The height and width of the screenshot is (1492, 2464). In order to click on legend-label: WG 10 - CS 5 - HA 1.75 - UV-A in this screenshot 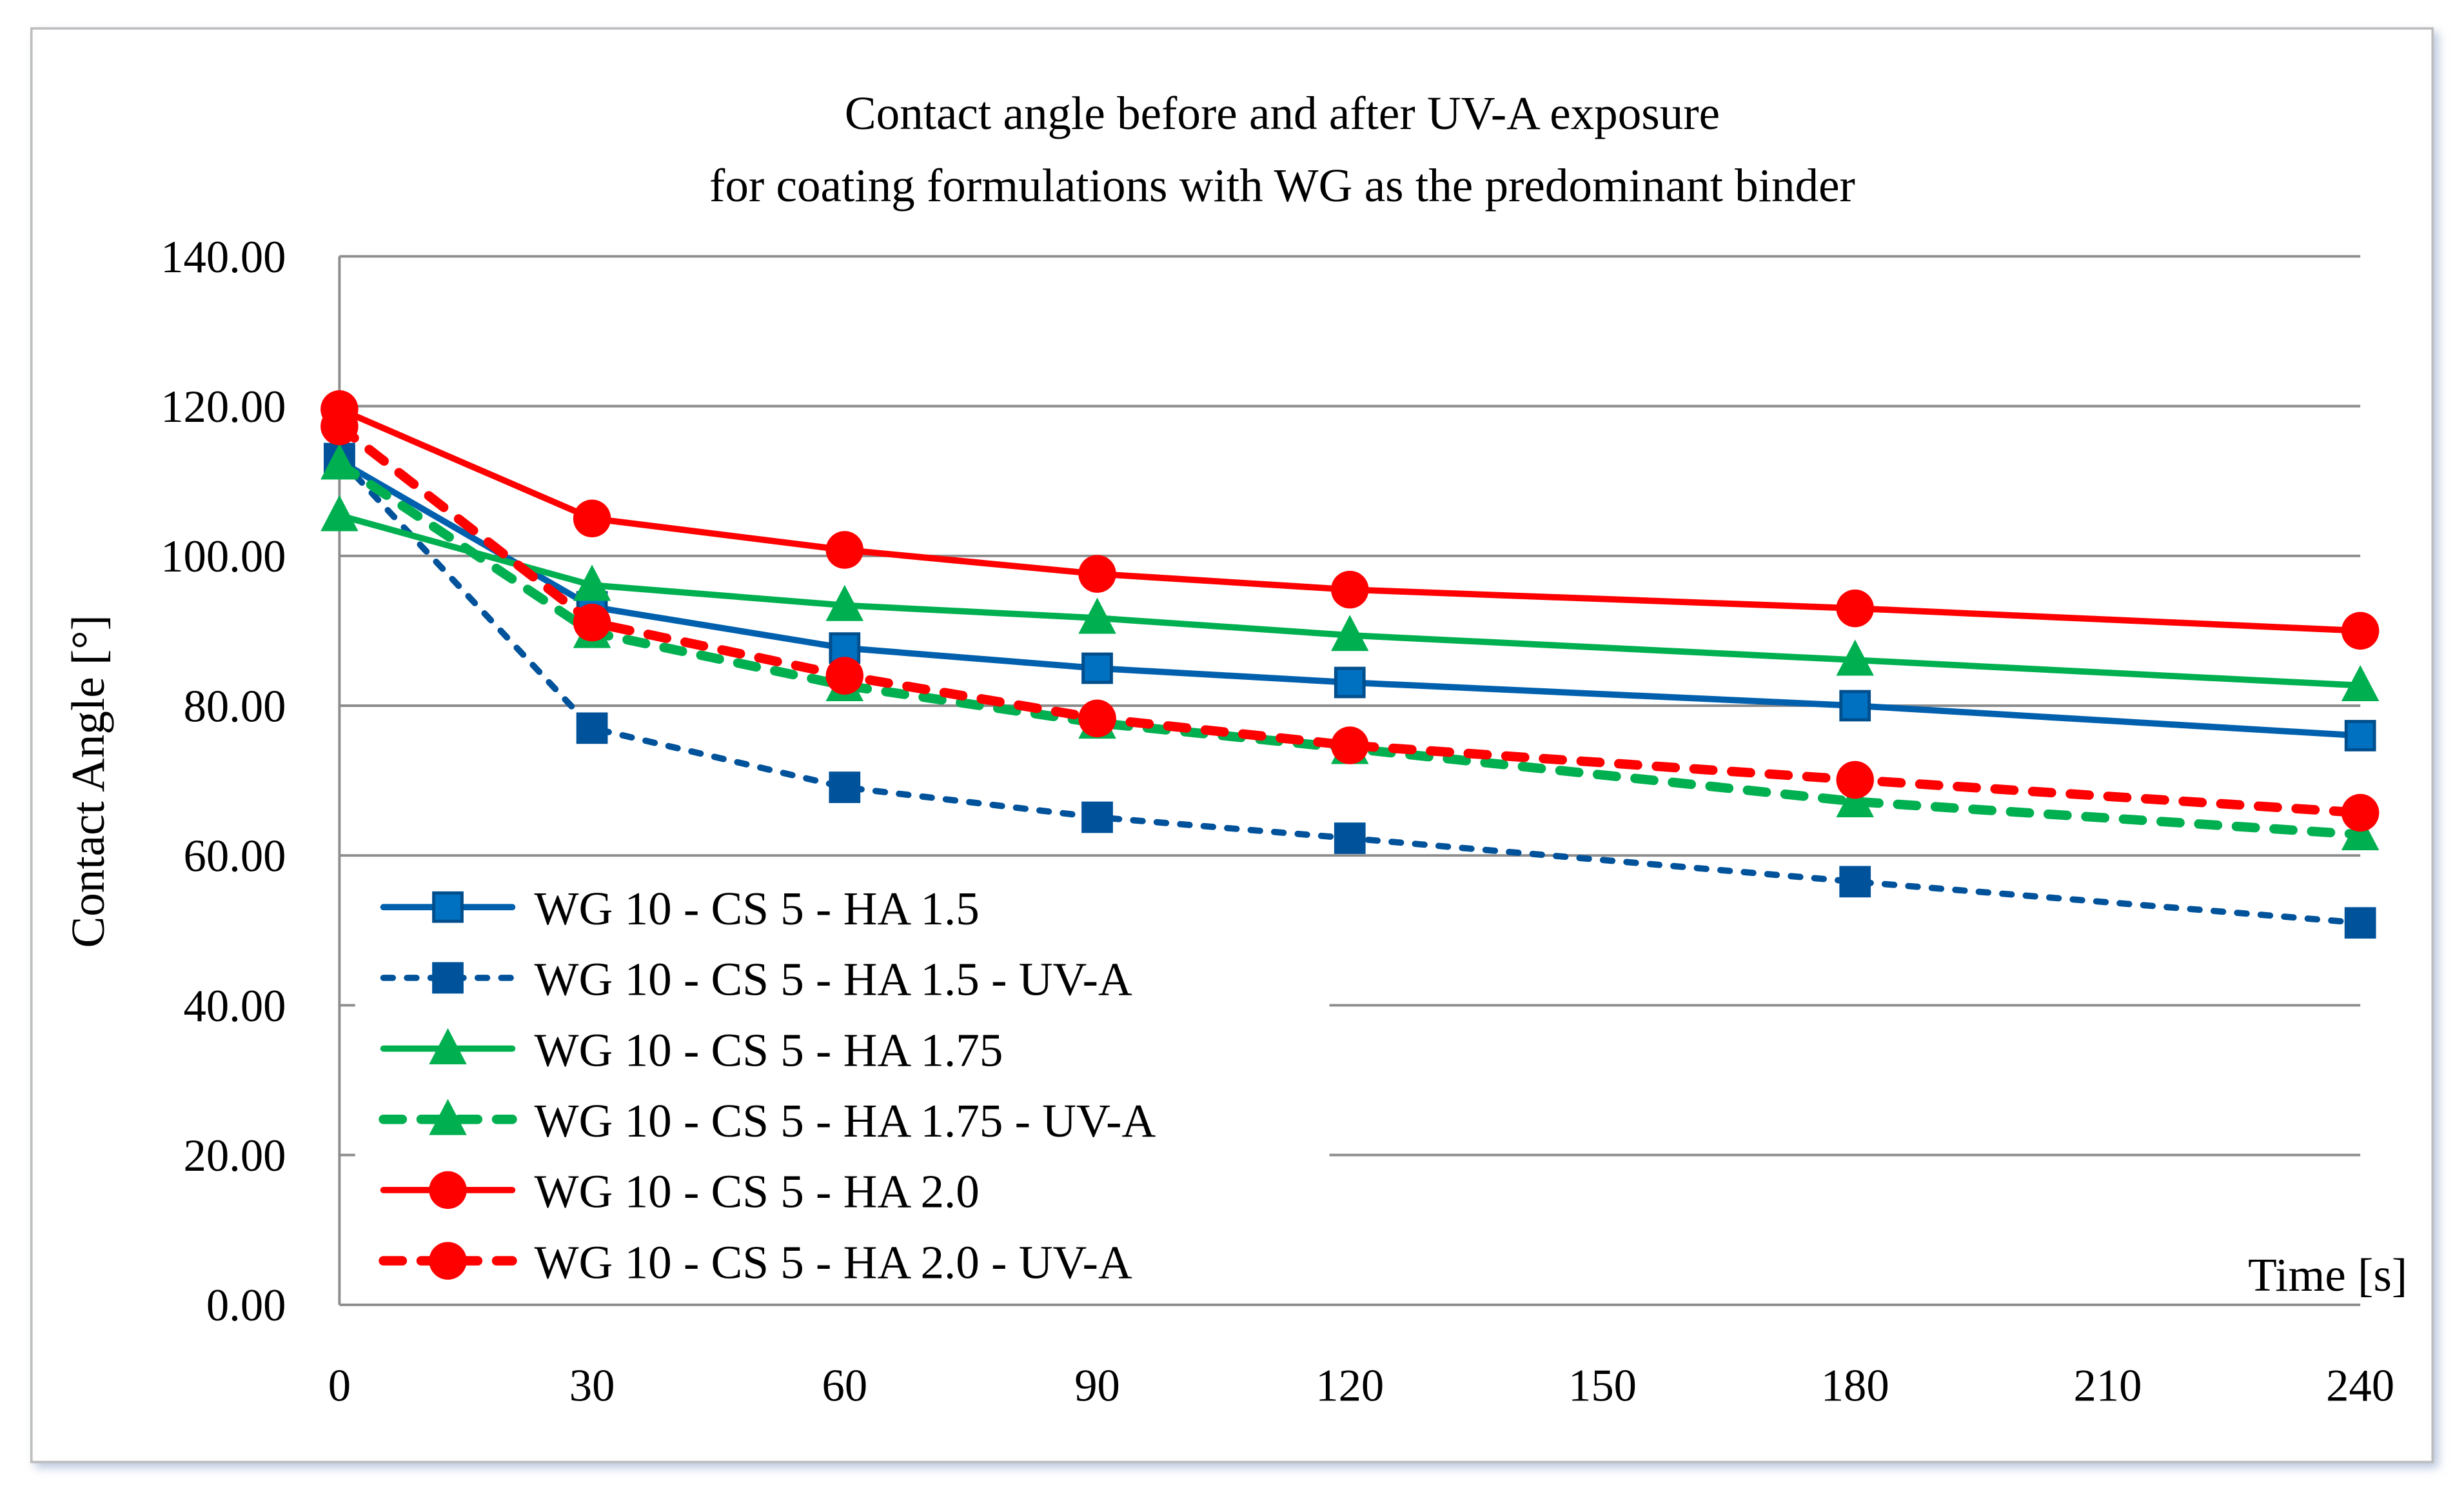, I will do `click(845, 1121)`.